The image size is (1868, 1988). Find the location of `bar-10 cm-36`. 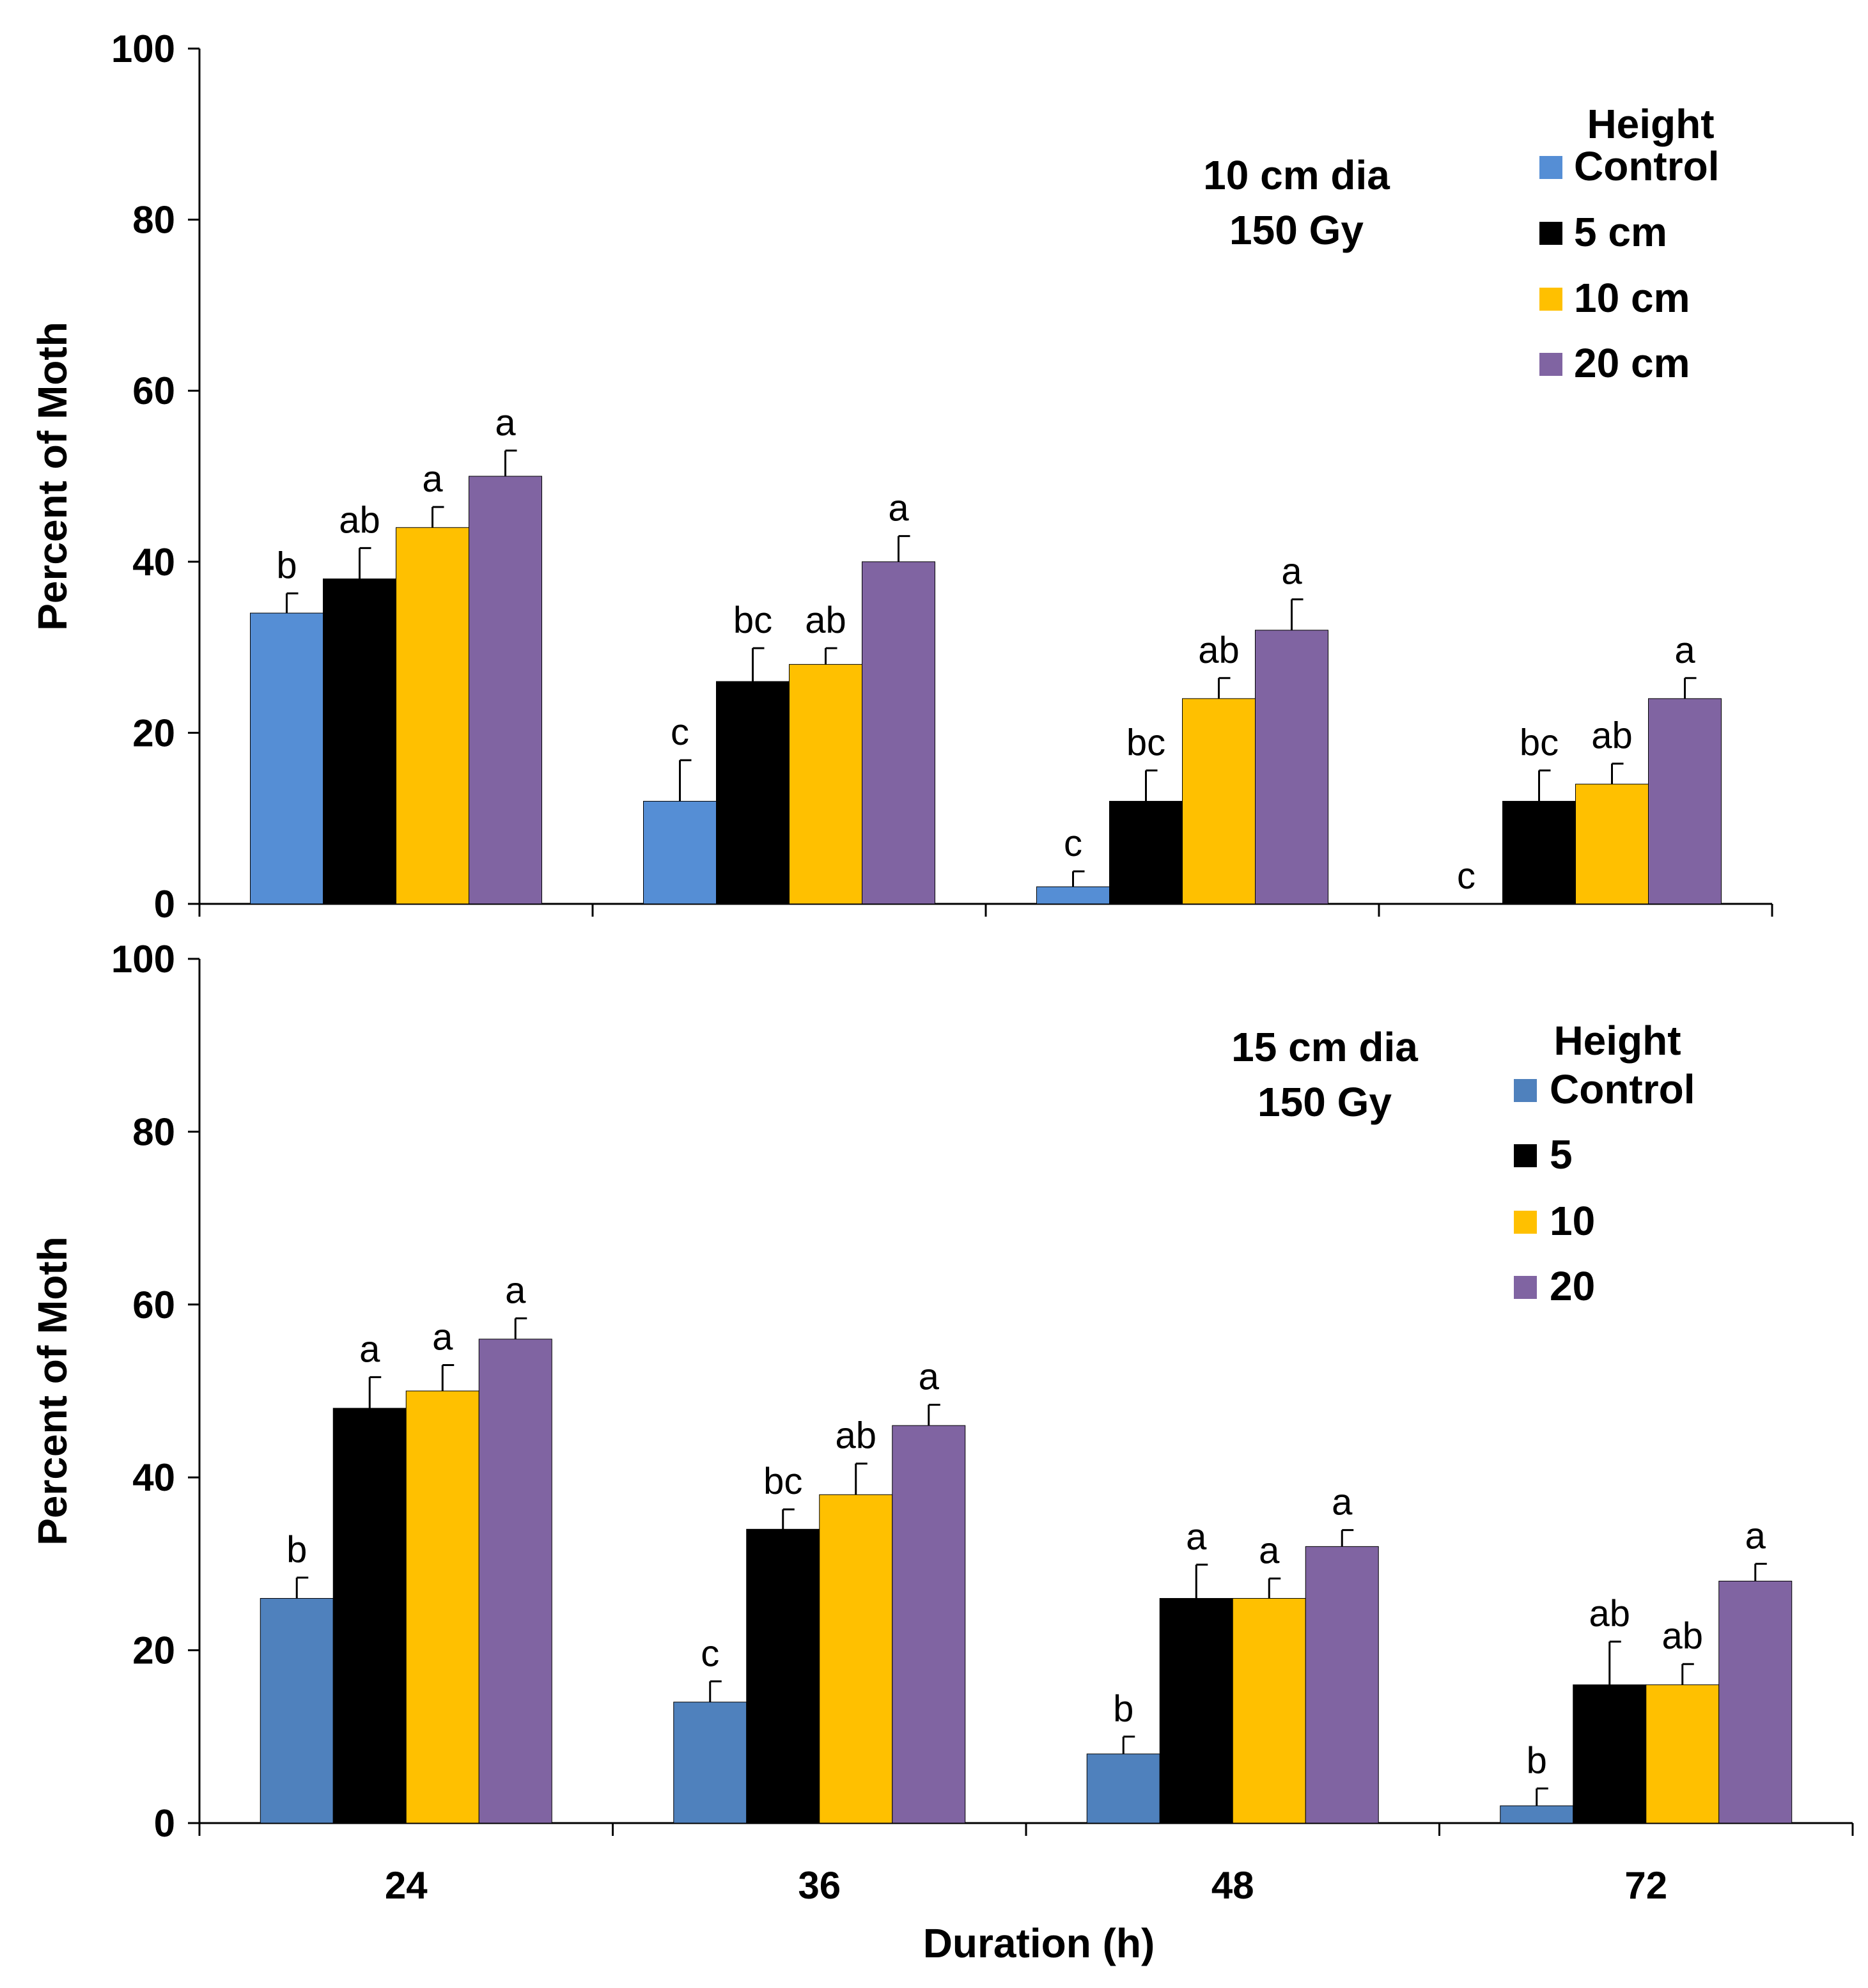

bar-10 cm-36 is located at coordinates (825, 784).